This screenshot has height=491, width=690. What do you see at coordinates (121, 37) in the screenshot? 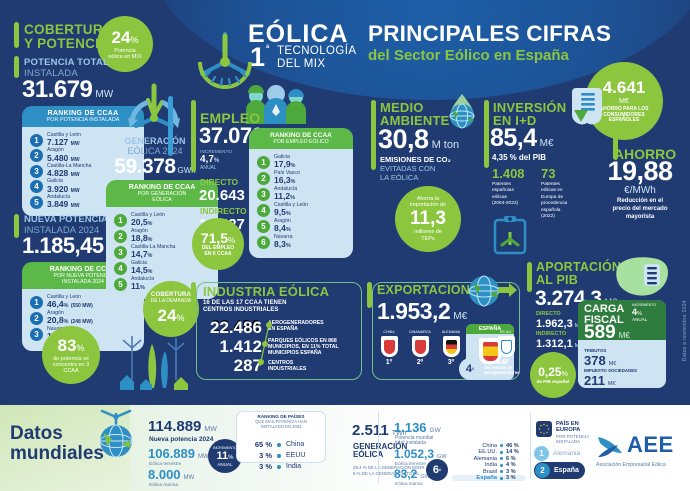
I see `mix-share-value: 24` at bounding box center [121, 37].